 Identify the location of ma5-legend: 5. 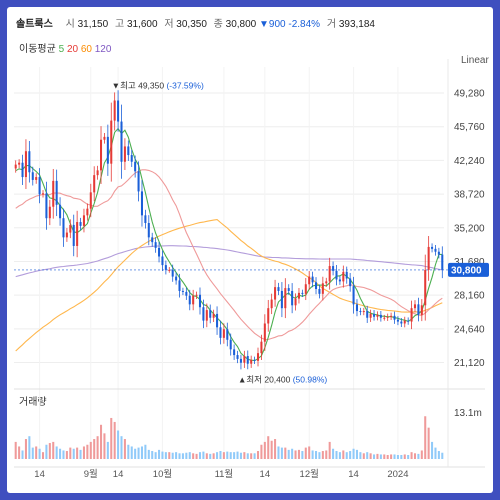
(61, 49).